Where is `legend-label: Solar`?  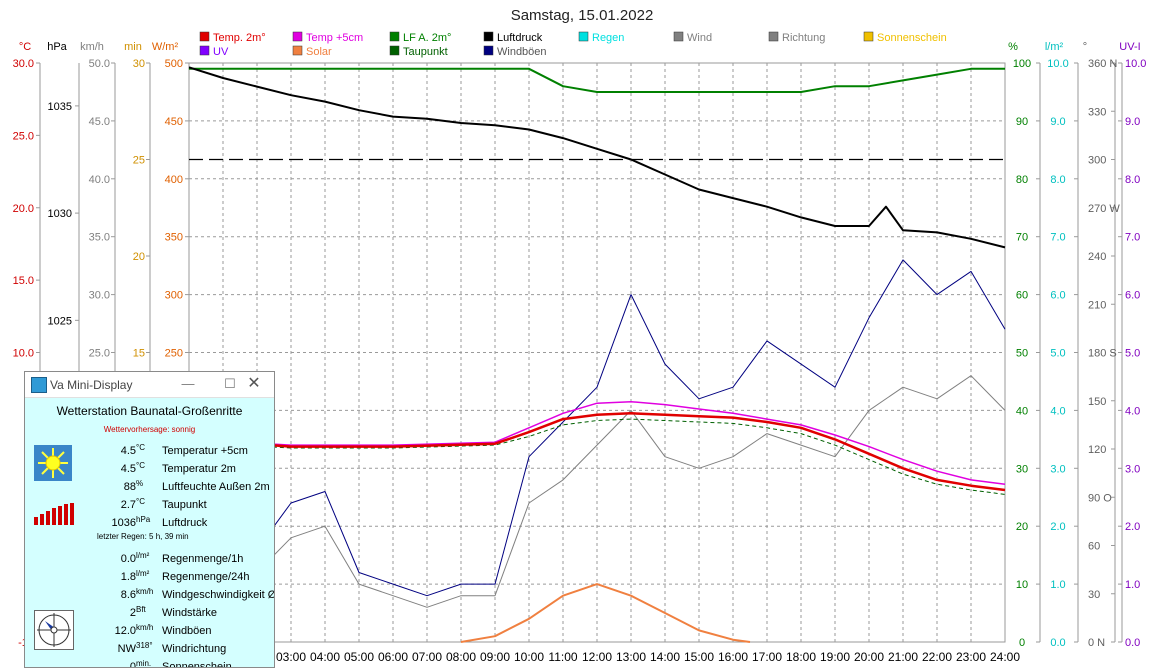
legend-label: Solar is located at coordinates (319, 52).